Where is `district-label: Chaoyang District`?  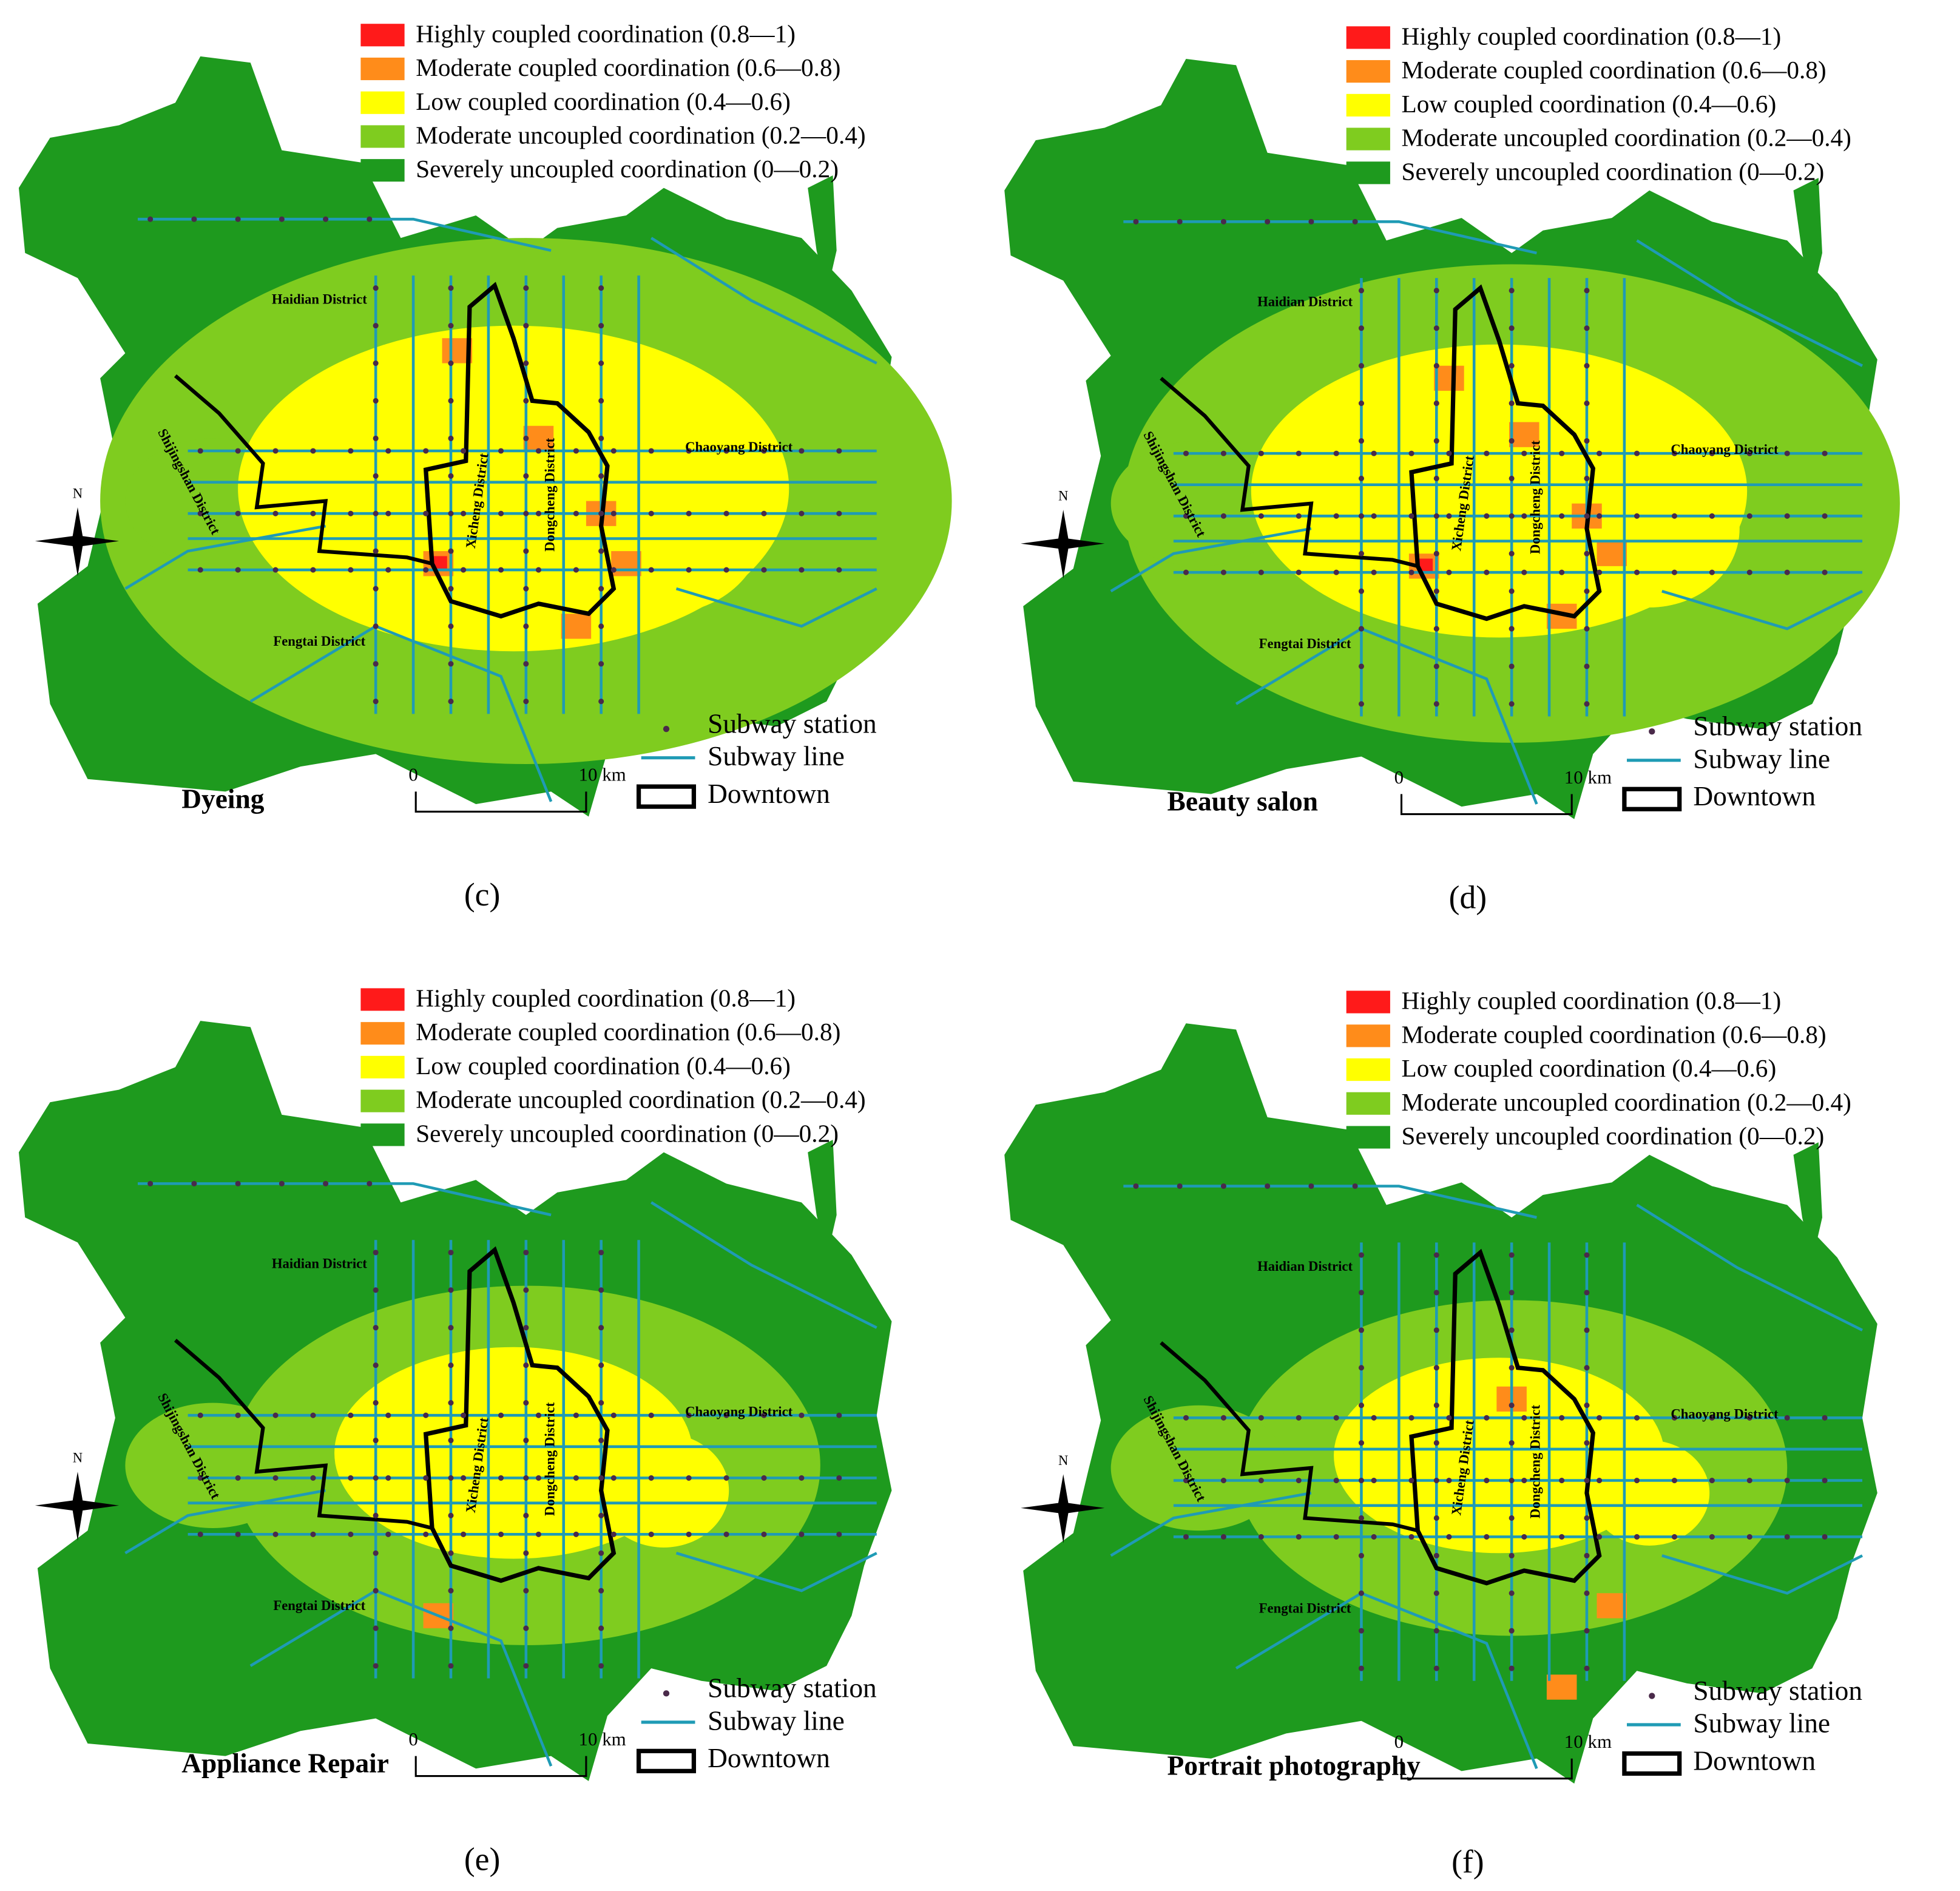 district-label: Chaoyang District is located at coordinates (1725, 450).